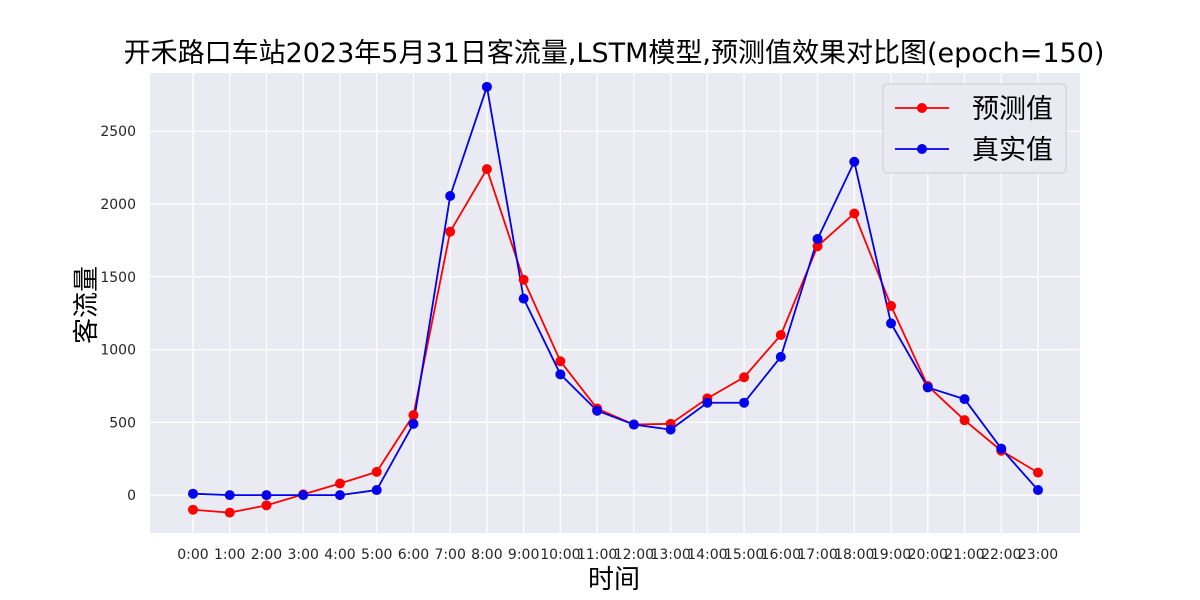 This screenshot has width=1200, height=600. Describe the element at coordinates (449, 555) in the screenshot. I see `x-tick-label: 7:00` at that location.